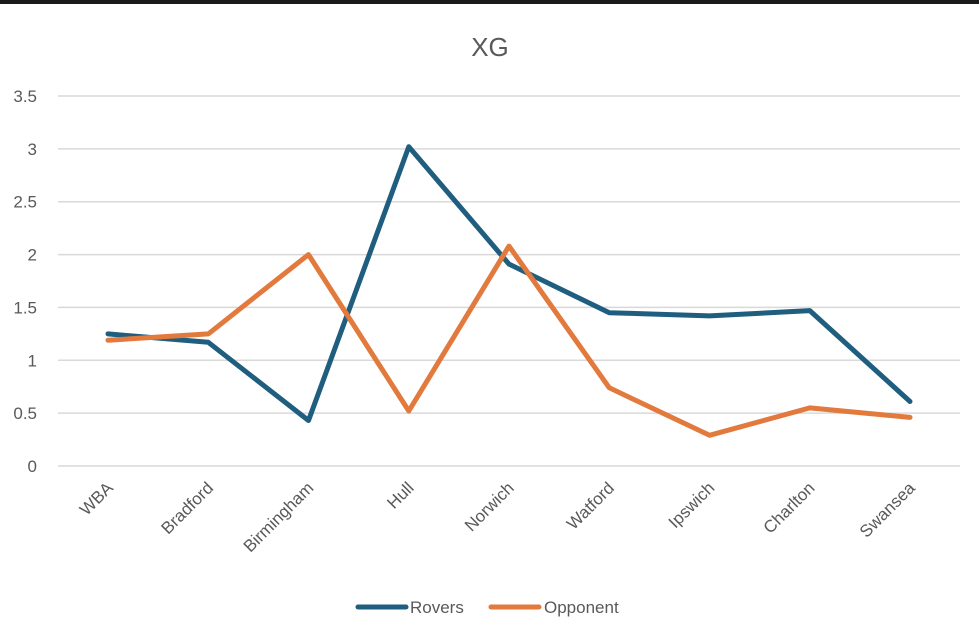  What do you see at coordinates (489, 506) in the screenshot?
I see `x-tick-label: Norwich` at bounding box center [489, 506].